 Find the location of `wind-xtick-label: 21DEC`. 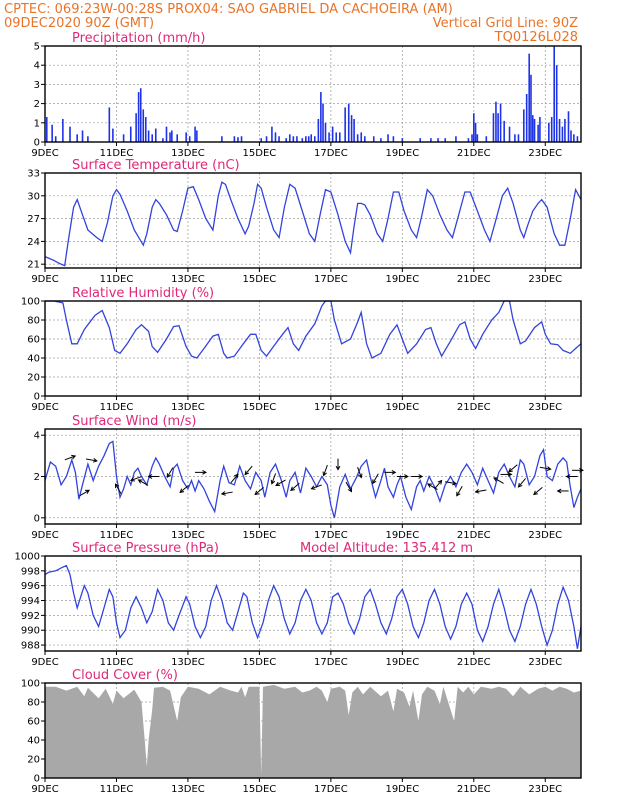

wind-xtick-label: 21DEC is located at coordinates (474, 535).